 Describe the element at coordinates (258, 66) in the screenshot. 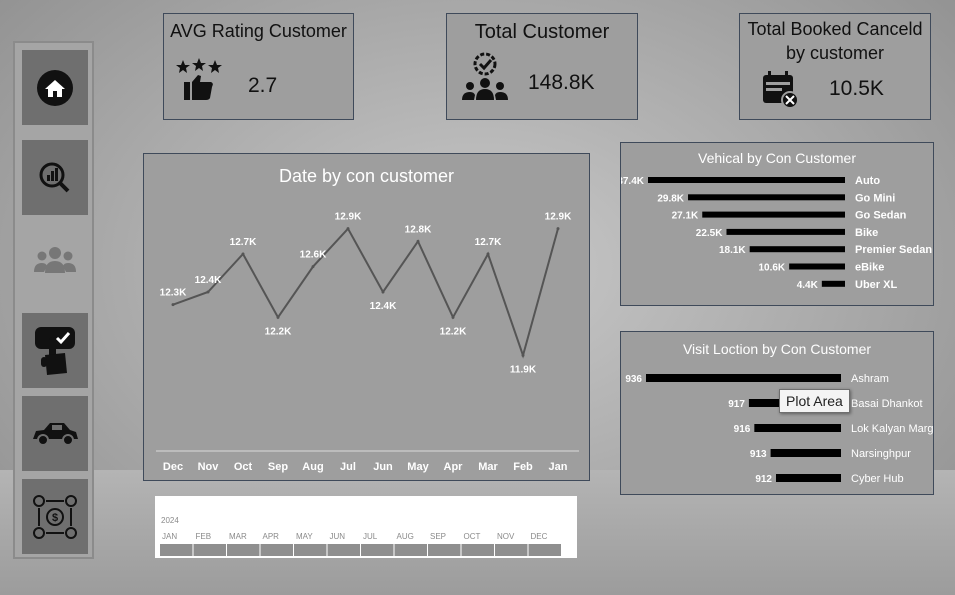

I see `kpi-avg-rating: AVG Rating Customer 2.7` at that location.